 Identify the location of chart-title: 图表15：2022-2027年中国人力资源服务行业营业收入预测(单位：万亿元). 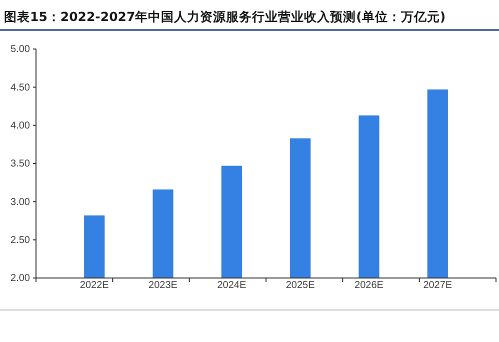
(225, 16).